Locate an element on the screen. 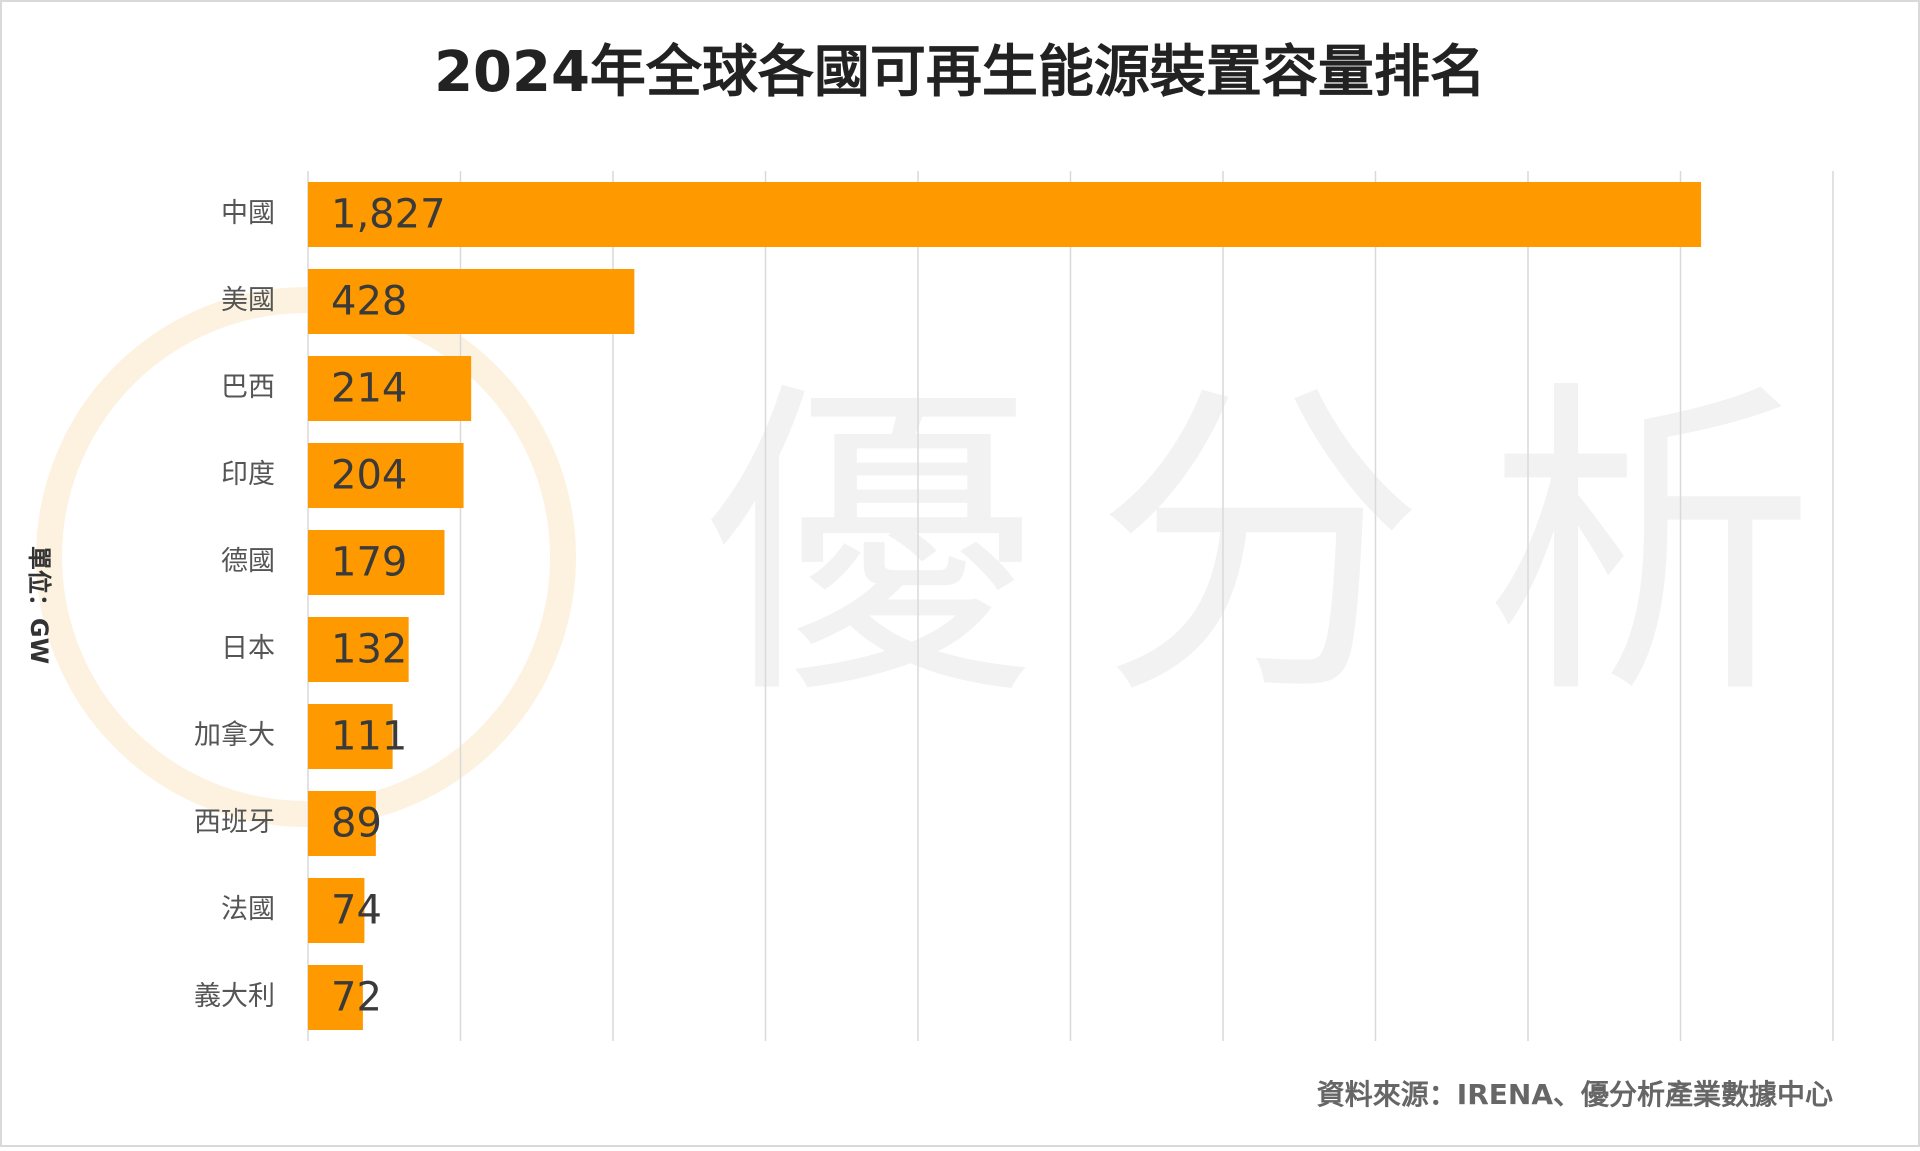  value-label: 132 is located at coordinates (369, 650).